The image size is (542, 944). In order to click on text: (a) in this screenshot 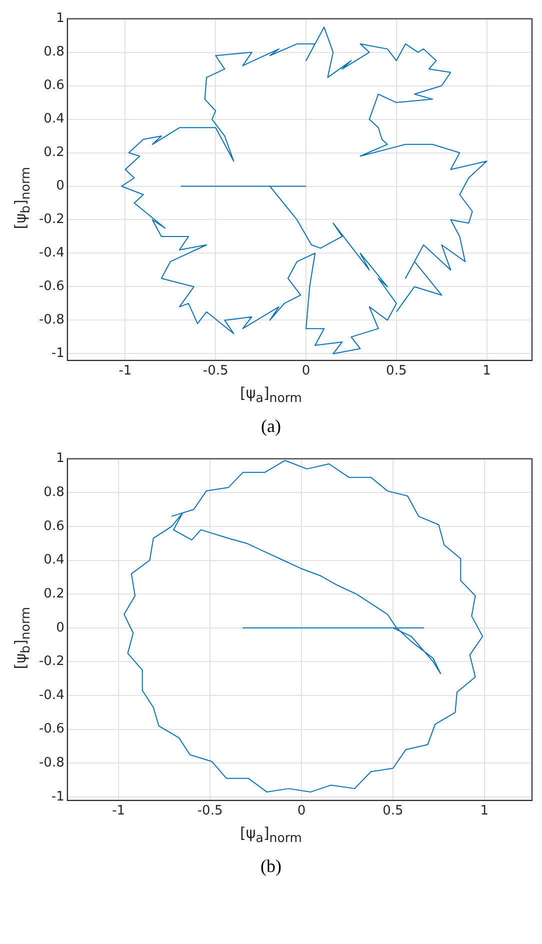, I will do `click(271, 426)`.